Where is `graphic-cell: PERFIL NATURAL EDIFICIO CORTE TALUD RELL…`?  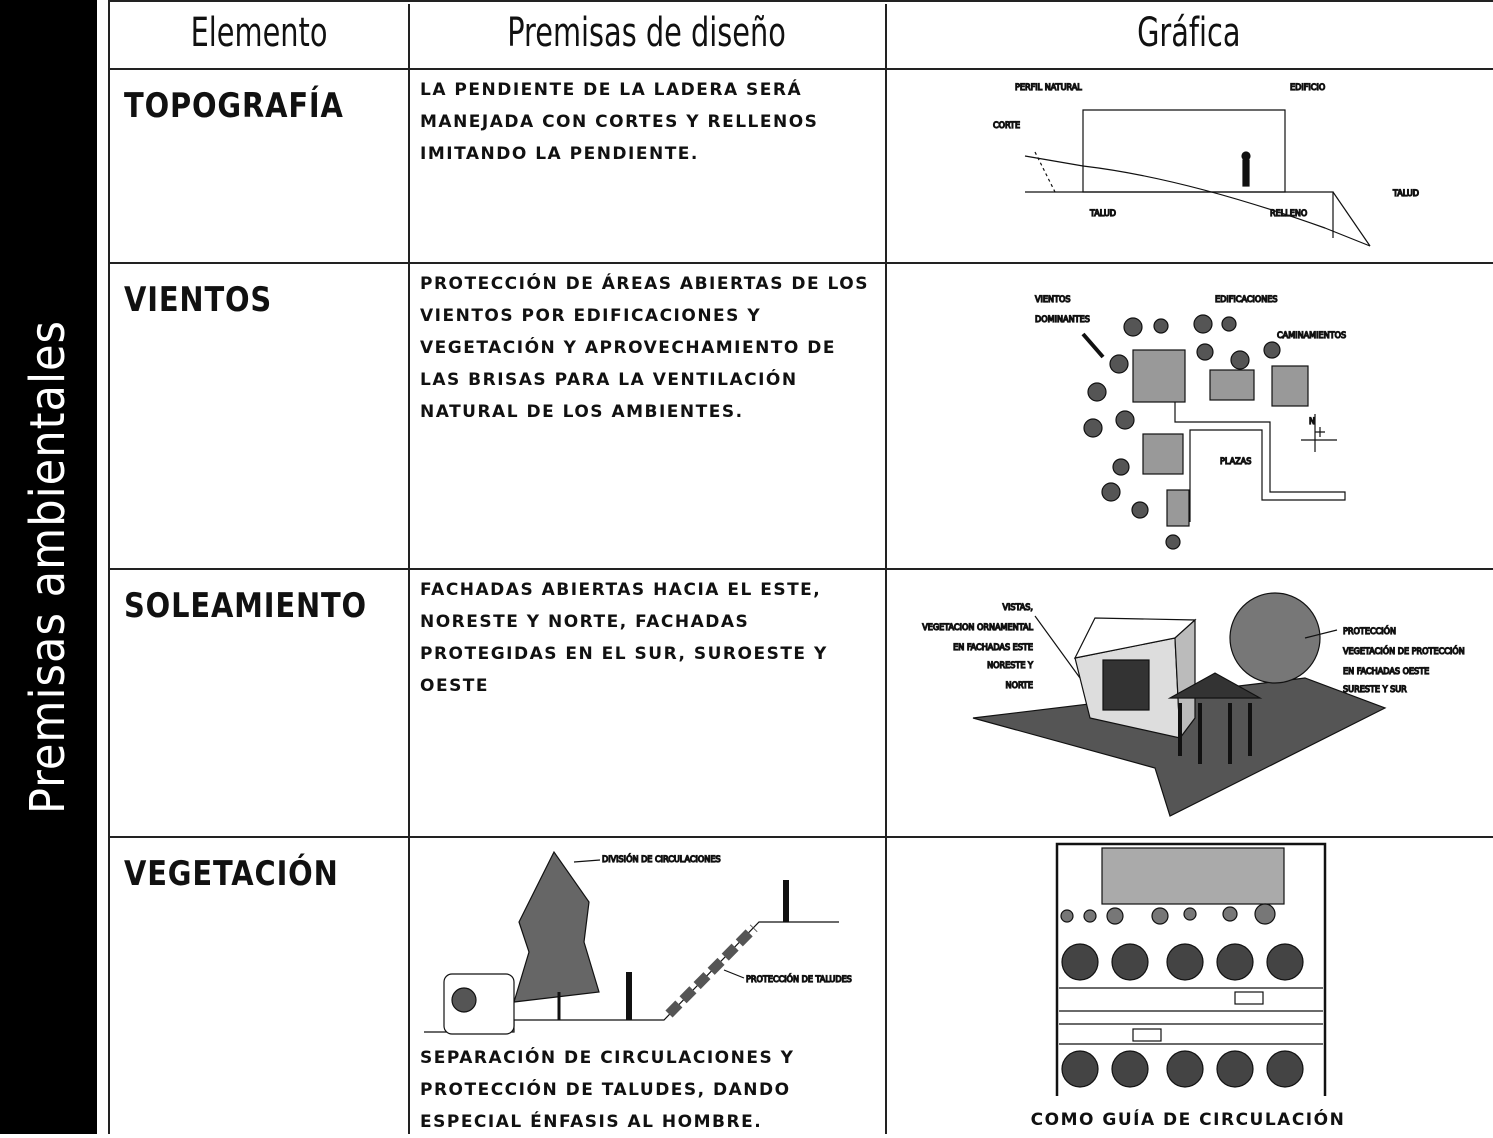 graphic-cell: PERFIL NATURAL EDIFICIO CORTE TALUD RELL… is located at coordinates (1189, 166).